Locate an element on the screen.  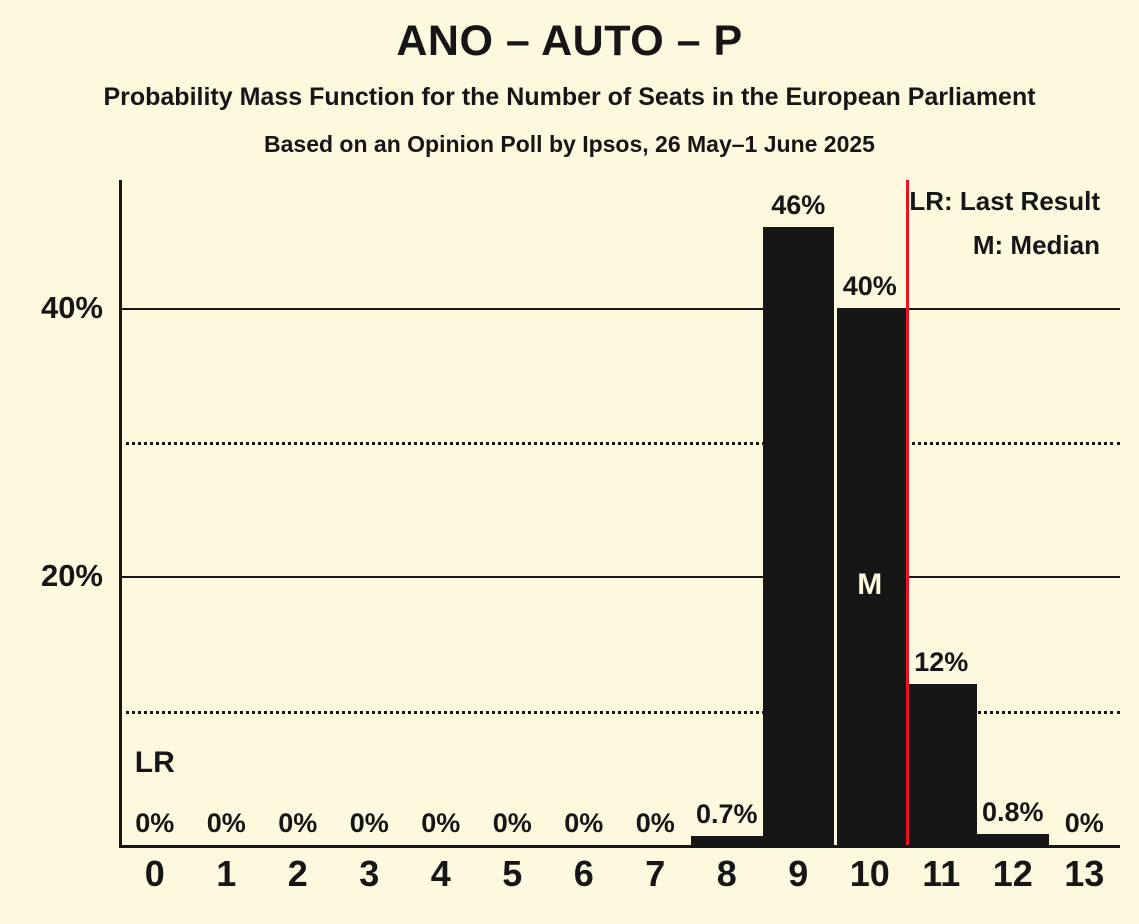
x-tick-label: 1 is located at coordinates (226, 873).